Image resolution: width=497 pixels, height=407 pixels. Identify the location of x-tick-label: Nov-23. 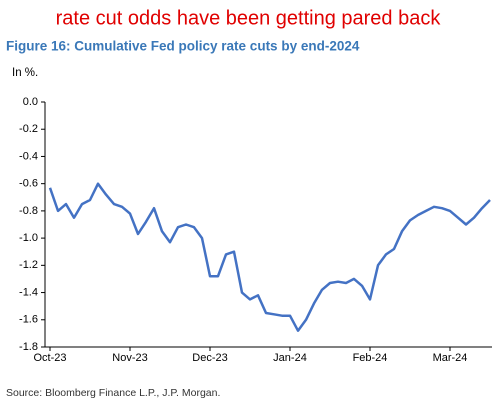
(129, 358).